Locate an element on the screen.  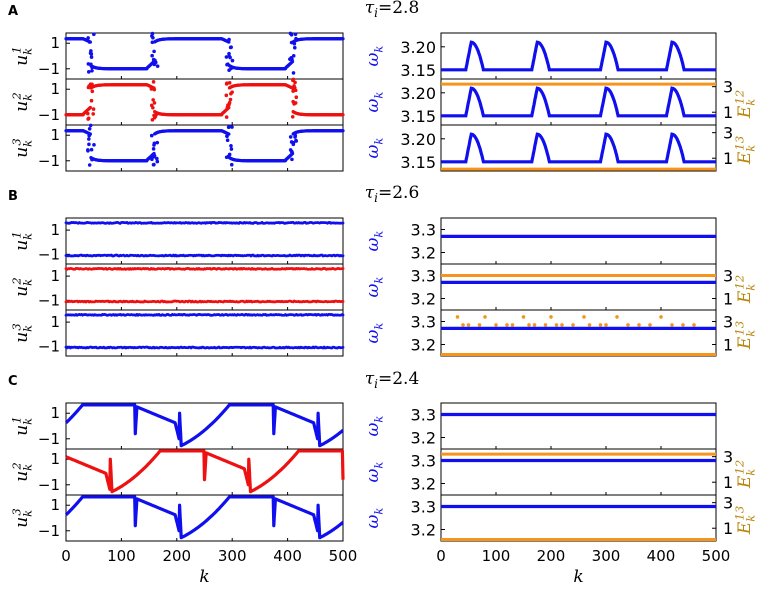
svg-text: uk1 is located at coordinates (22, 241).